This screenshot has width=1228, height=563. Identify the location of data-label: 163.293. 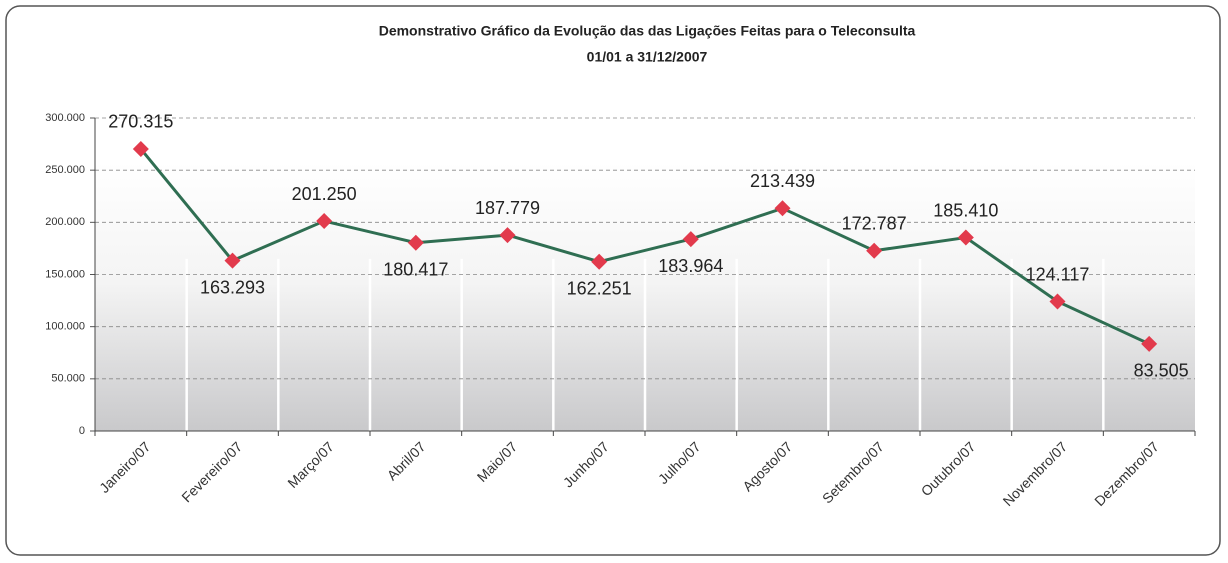
(232, 287).